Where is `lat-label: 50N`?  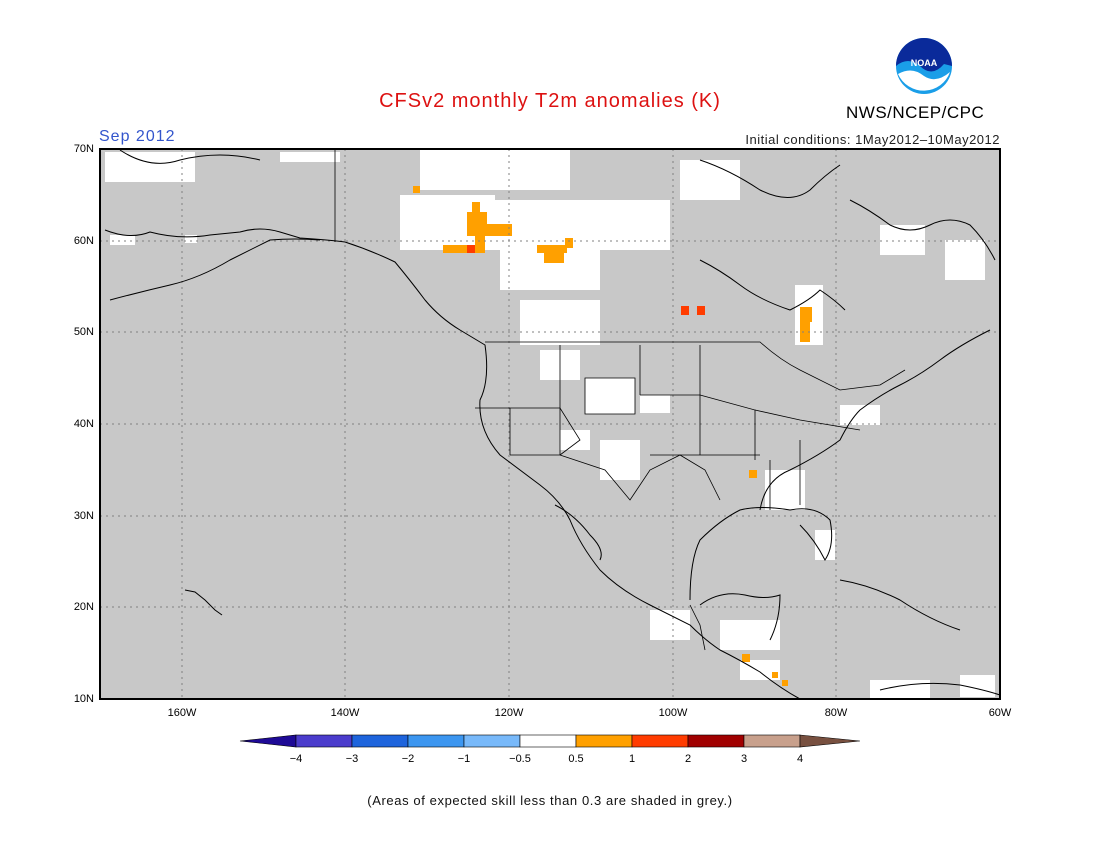
lat-label: 50N is located at coordinates (83, 332).